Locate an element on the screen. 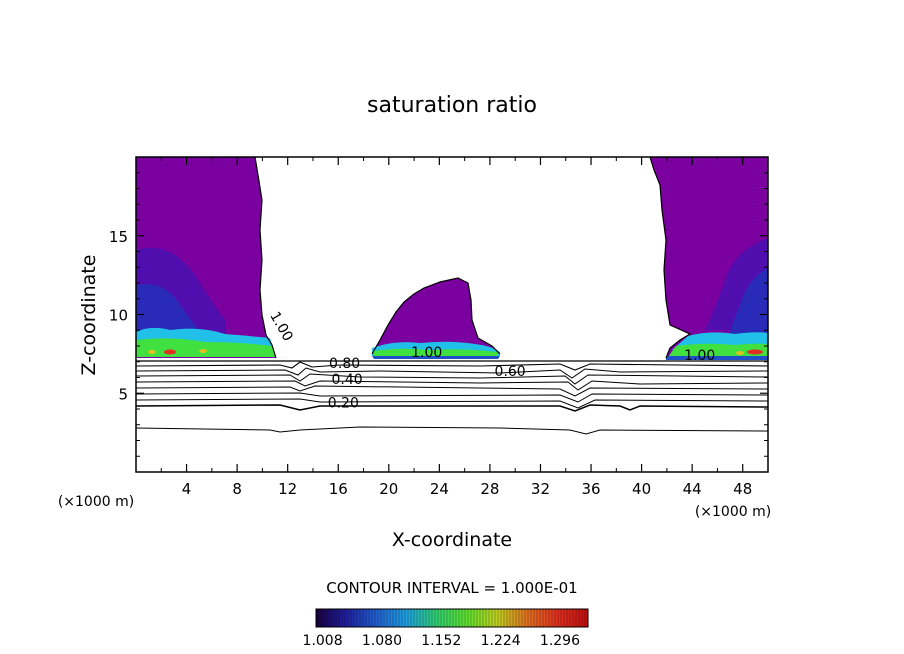 This screenshot has height=654, width=904. x-tick-label: 4 is located at coordinates (187, 489).